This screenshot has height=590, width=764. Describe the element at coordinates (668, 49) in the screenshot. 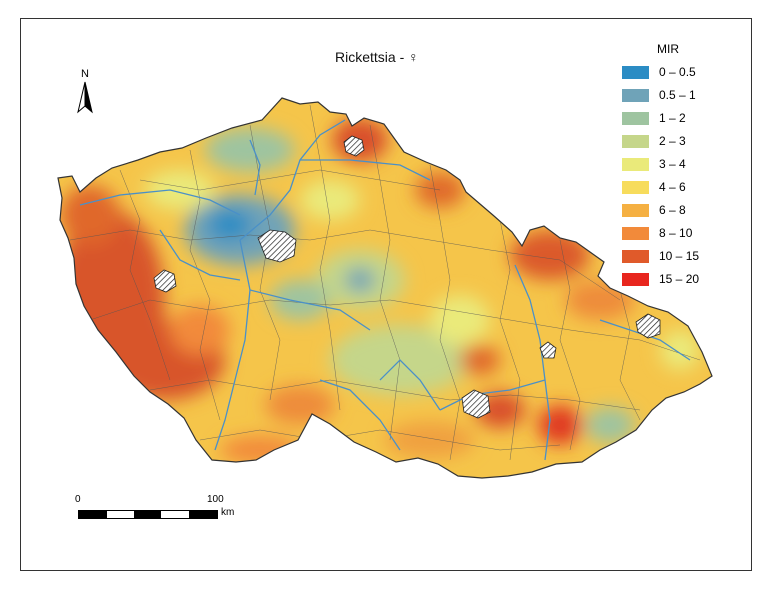

I see `legend-title: MIR` at that location.